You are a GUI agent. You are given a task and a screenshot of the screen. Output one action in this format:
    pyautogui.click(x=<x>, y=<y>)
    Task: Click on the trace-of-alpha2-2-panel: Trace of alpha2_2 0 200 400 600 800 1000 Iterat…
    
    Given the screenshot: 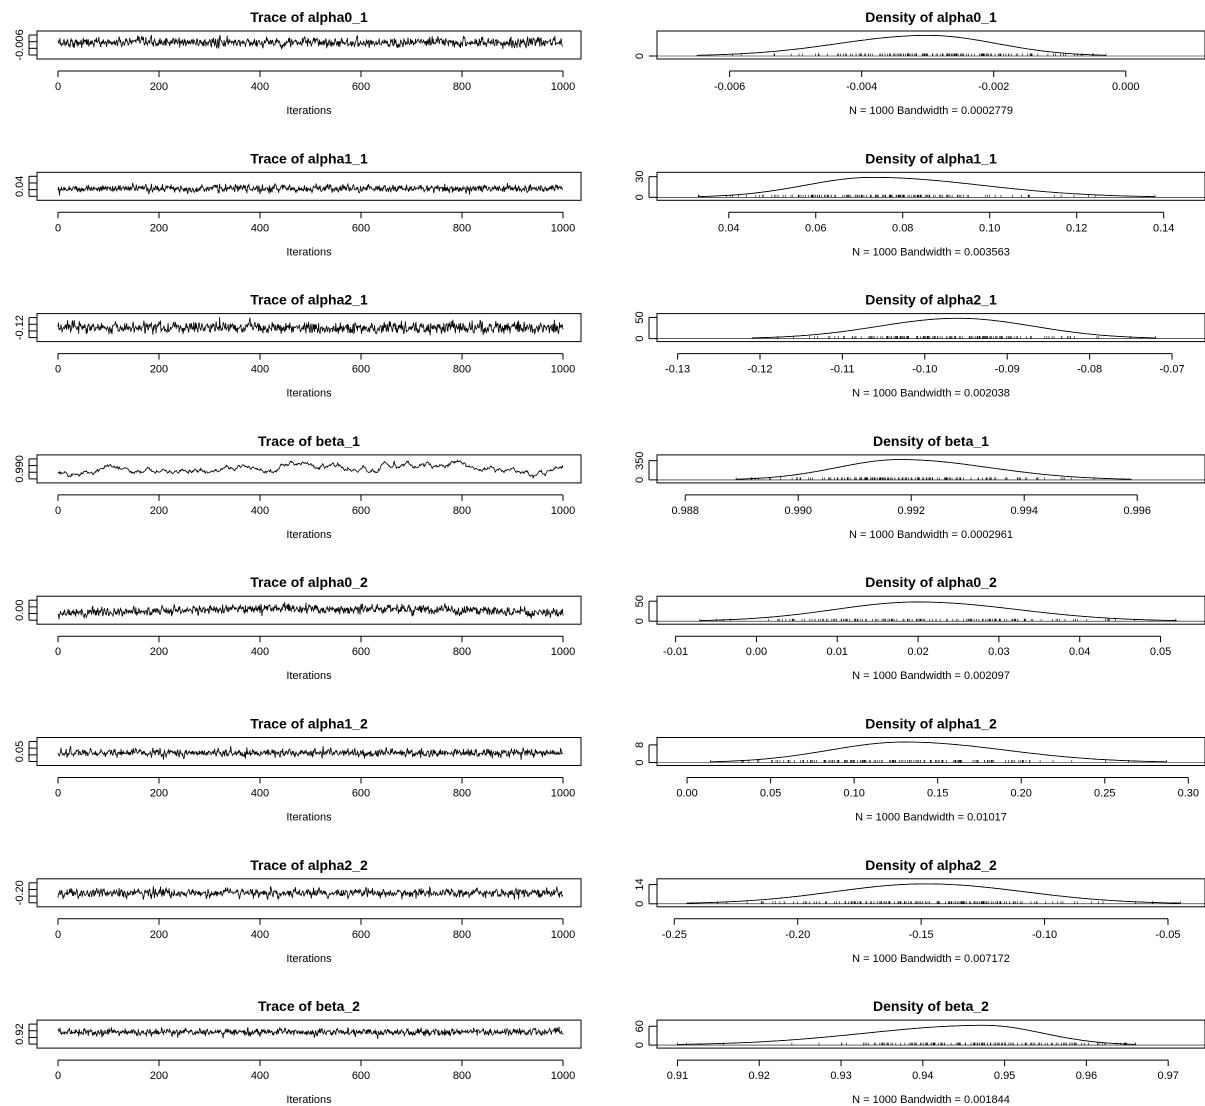 What is the action you would take?
    pyautogui.click(x=298, y=911)
    